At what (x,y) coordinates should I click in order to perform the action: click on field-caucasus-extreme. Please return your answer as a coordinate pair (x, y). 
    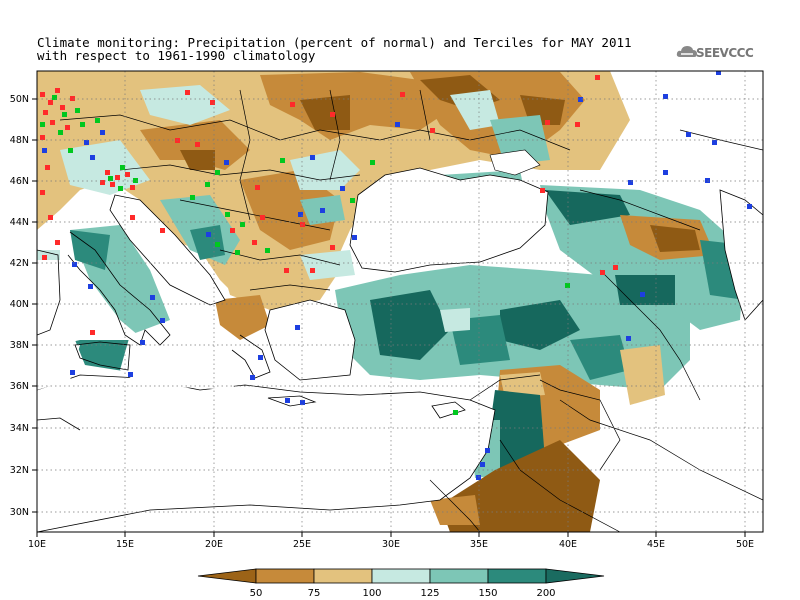
    Looking at the image, I should click on (587, 207).